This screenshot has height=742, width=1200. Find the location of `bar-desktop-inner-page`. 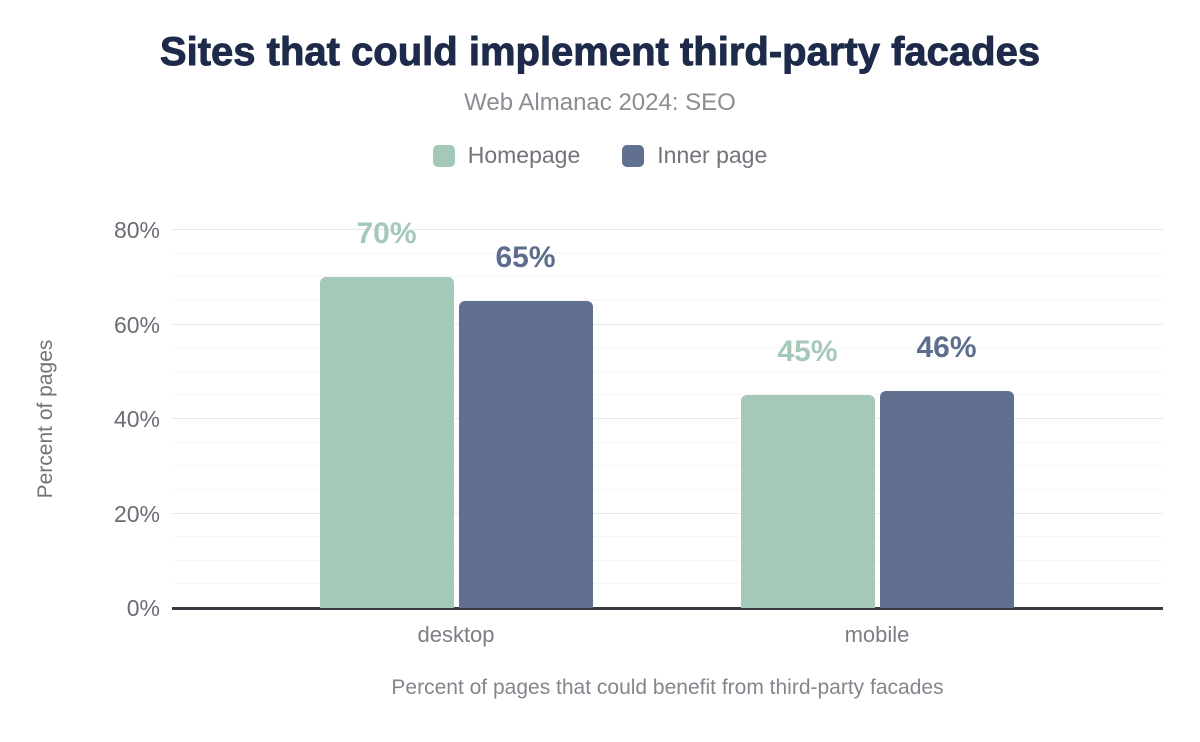

bar-desktop-inner-page is located at coordinates (525, 454).